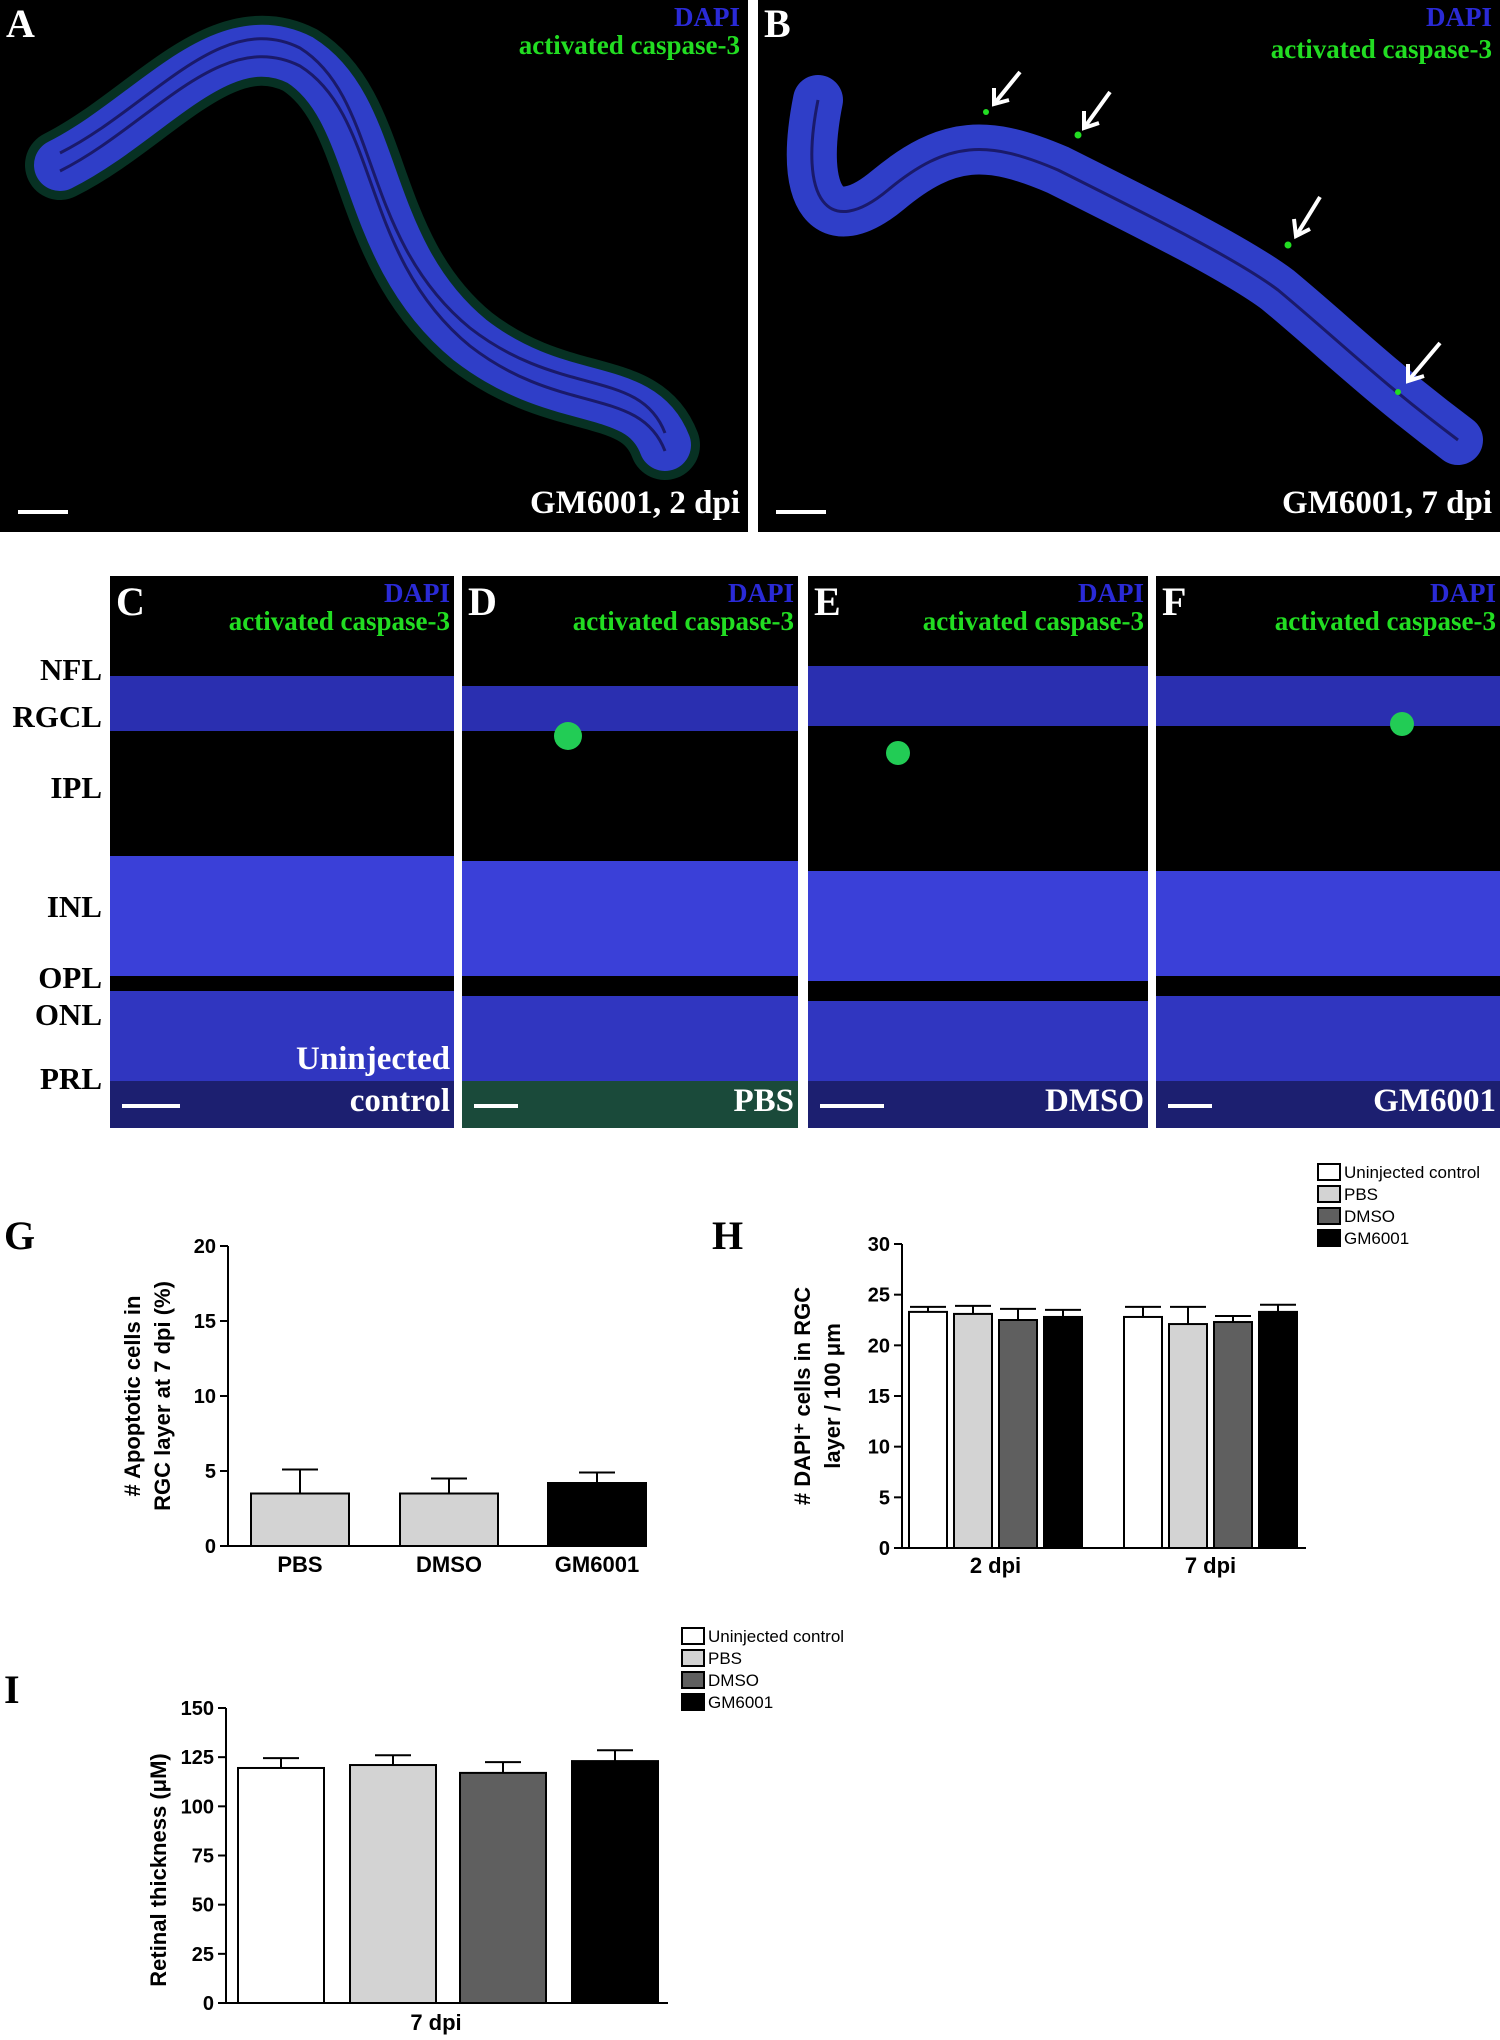 Image resolution: width=1500 pixels, height=2040 pixels. What do you see at coordinates (763, 1100) in the screenshot?
I see `condition-label-d: PBS` at bounding box center [763, 1100].